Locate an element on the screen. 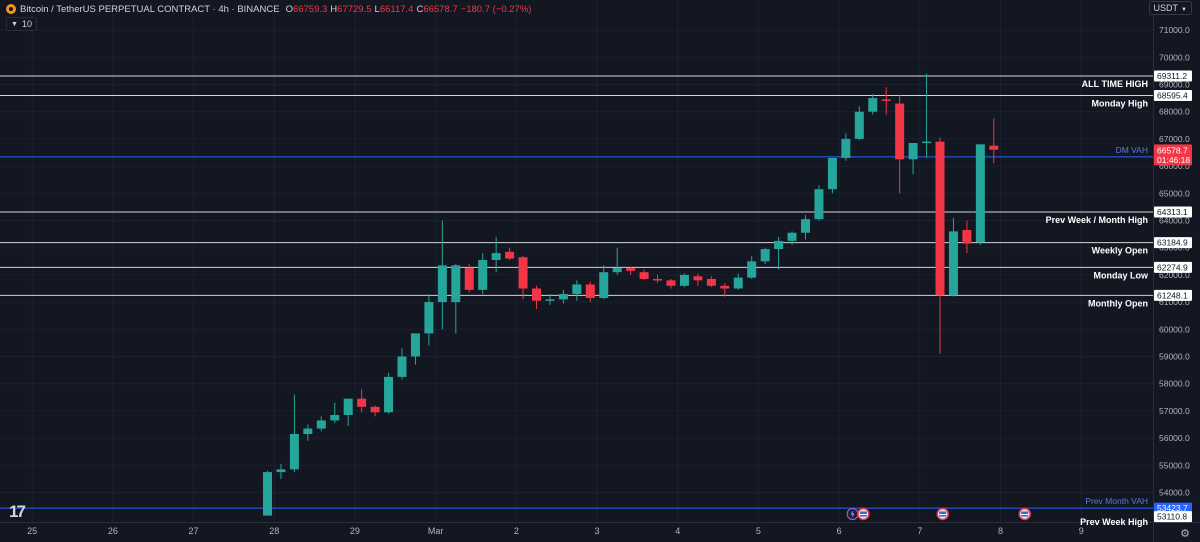 Image resolution: width=1200 pixels, height=542 pixels. y-tick-label: 58000.0 is located at coordinates (1174, 384).